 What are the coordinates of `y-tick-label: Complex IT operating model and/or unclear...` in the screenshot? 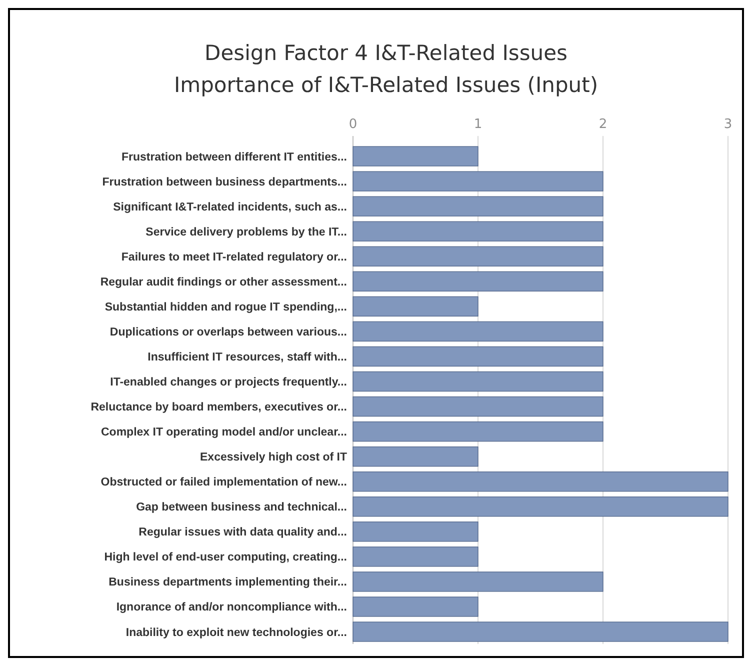 It's located at (223, 432).